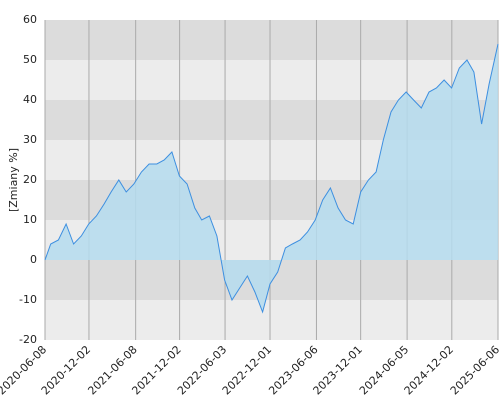 This screenshot has width=500, height=400. Describe the element at coordinates (13, 180) in the screenshot. I see `y-axis-label: [Zmiany %]` at that location.